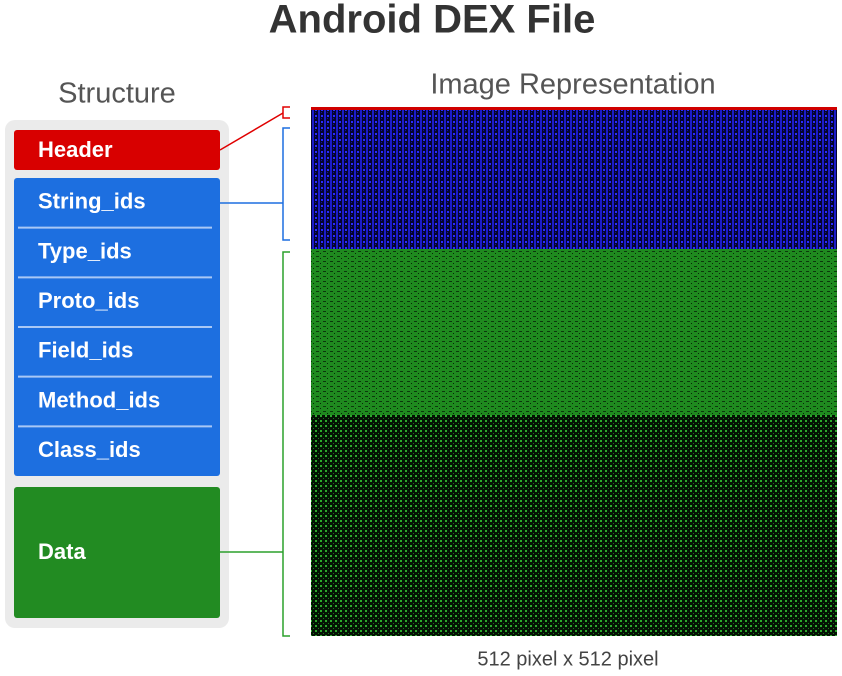 The width and height of the screenshot is (842, 676). Describe the element at coordinates (85, 350) in the screenshot. I see `ids-label: Field_ids` at that location.